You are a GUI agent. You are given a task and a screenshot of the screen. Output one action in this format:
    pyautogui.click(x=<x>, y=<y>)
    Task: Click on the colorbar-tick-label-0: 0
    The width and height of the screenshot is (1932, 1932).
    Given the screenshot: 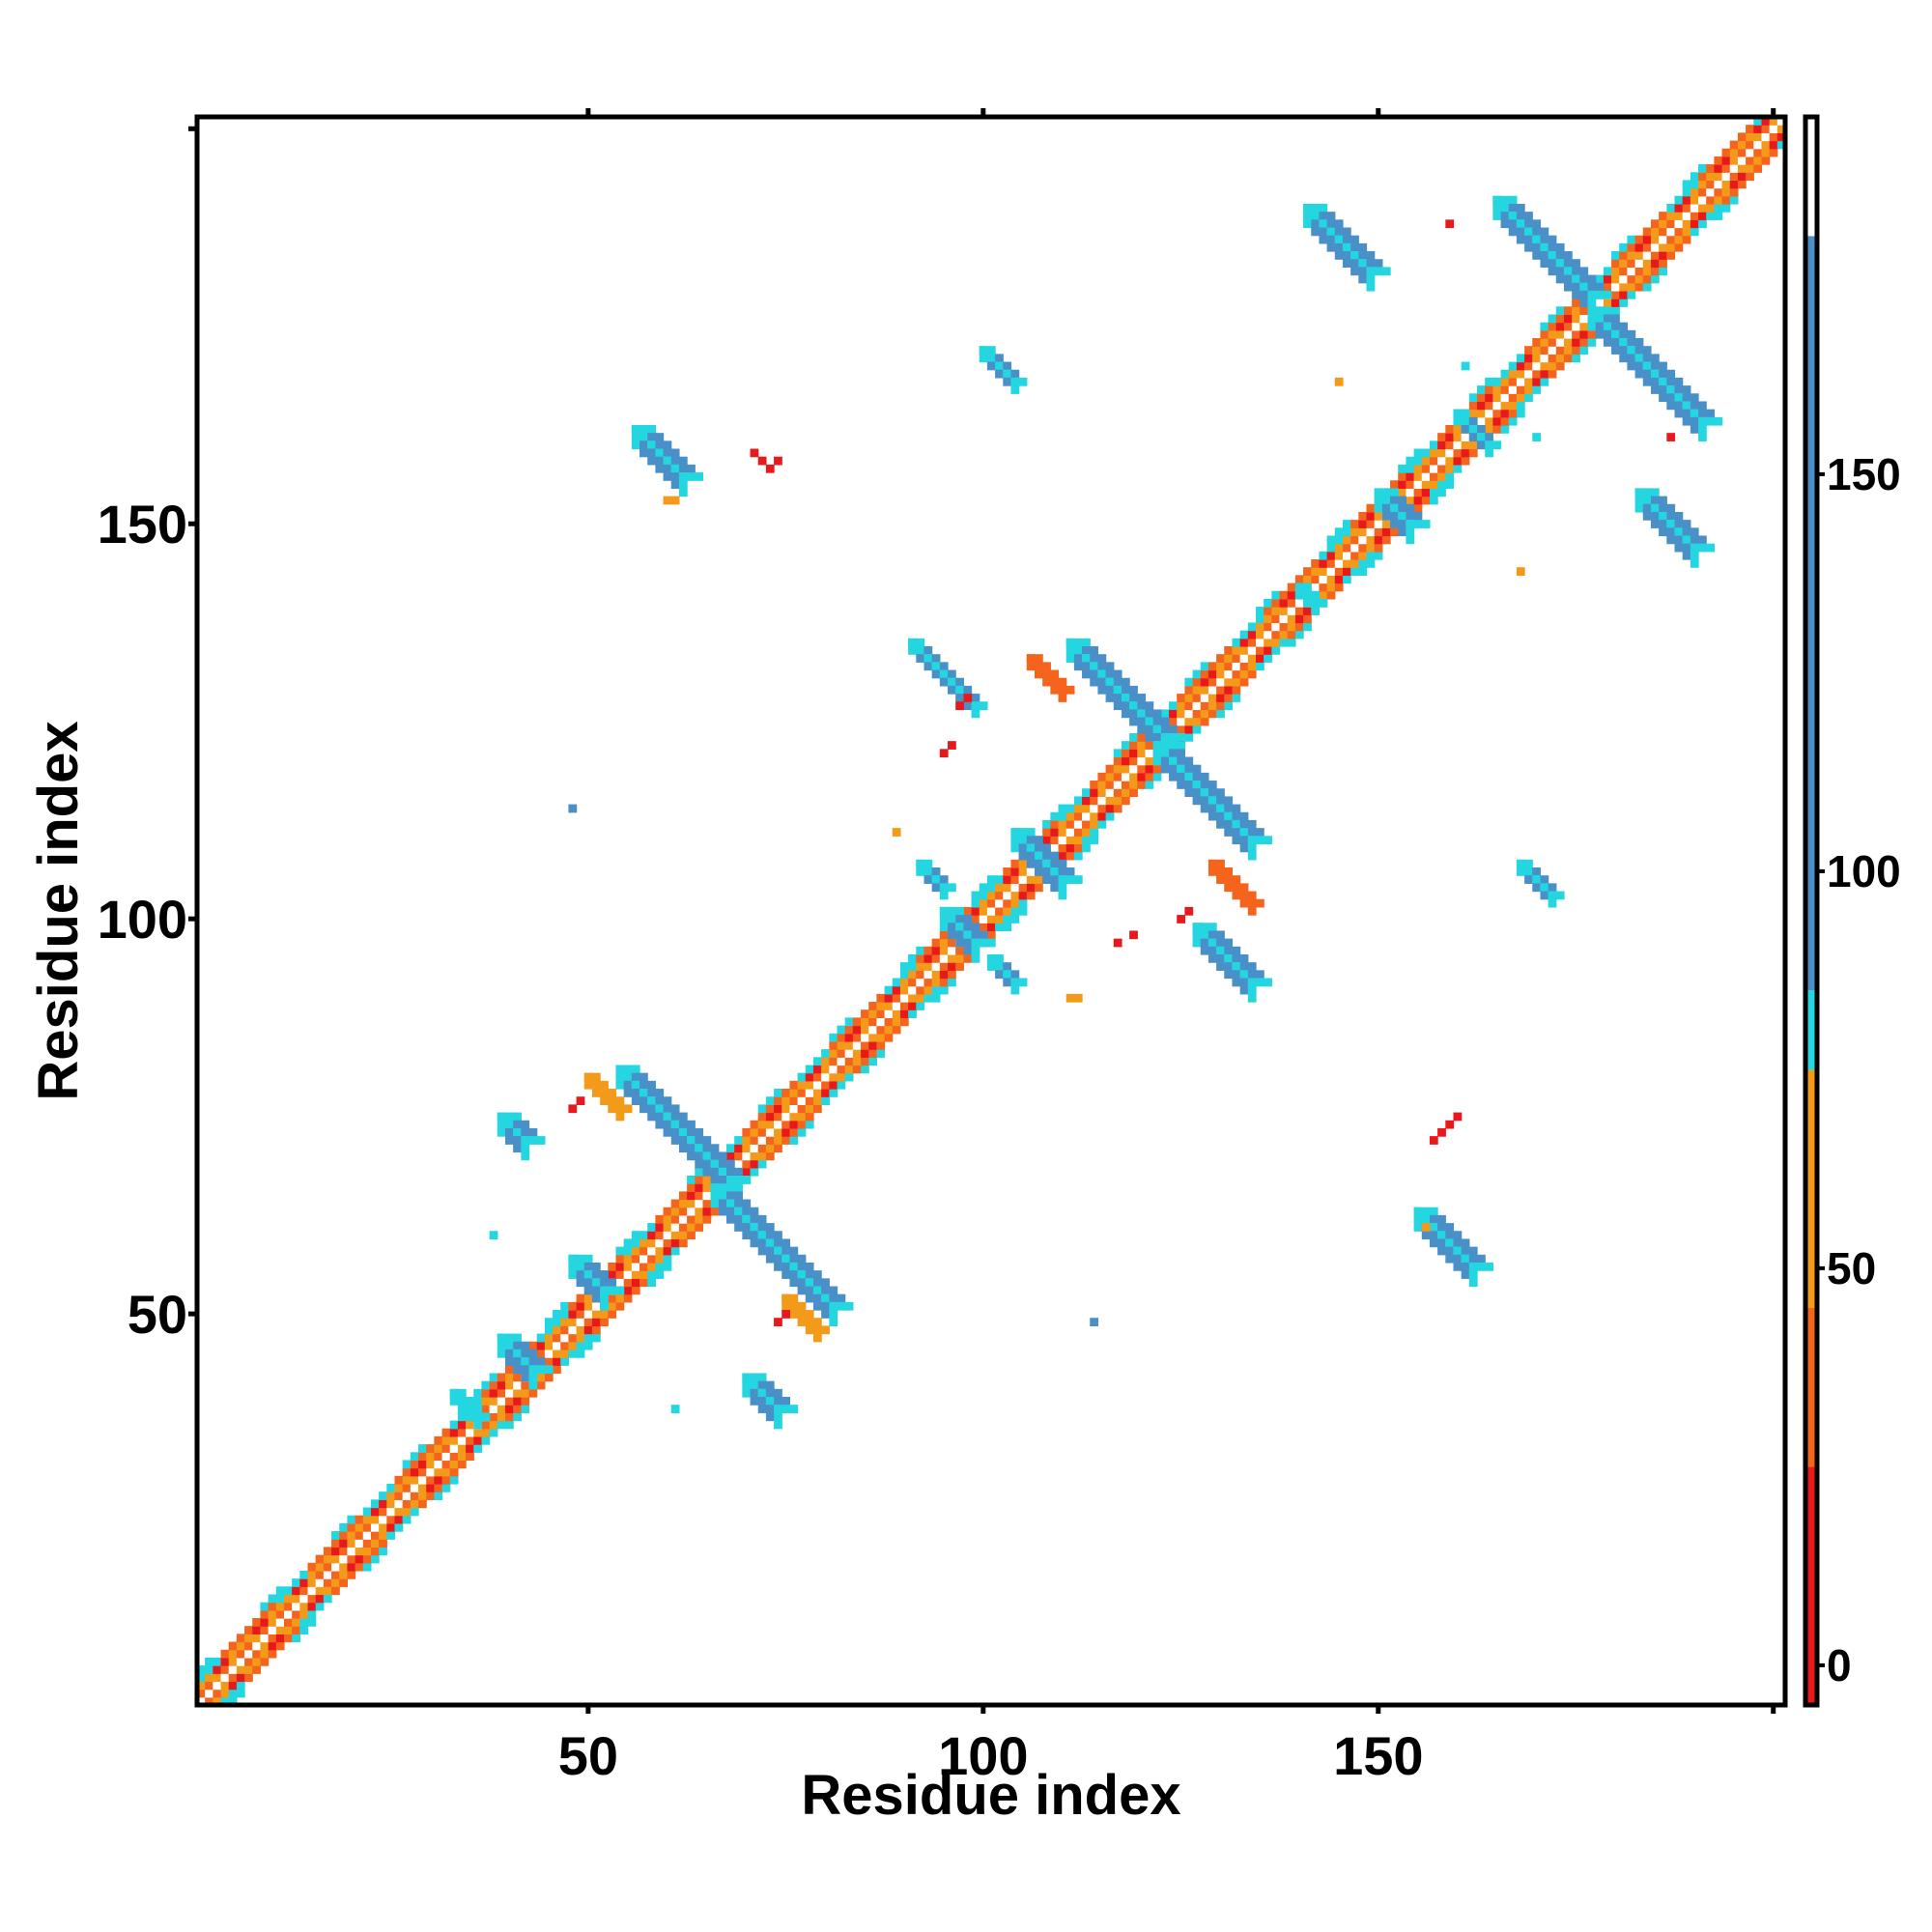 What is the action you would take?
    pyautogui.click(x=1839, y=1665)
    